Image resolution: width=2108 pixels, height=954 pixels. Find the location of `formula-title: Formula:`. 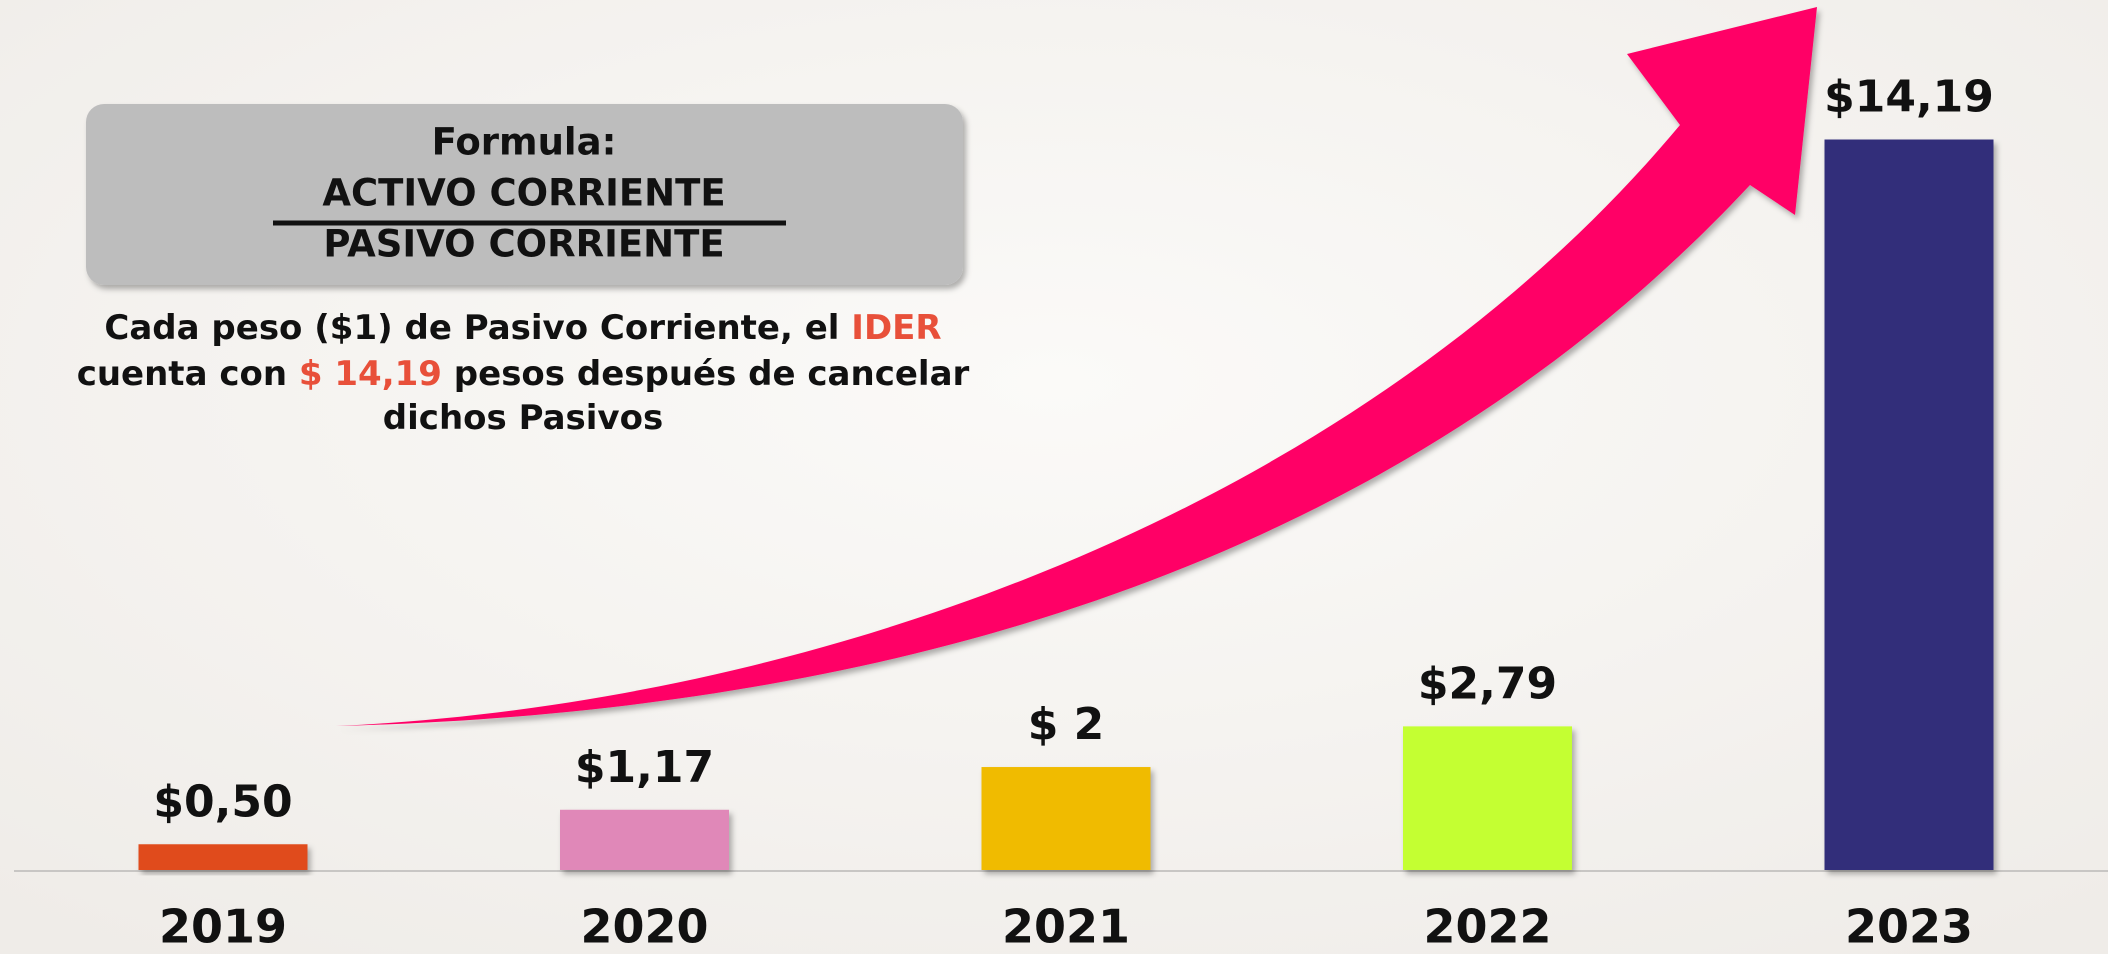

formula-title: Formula: is located at coordinates (524, 142).